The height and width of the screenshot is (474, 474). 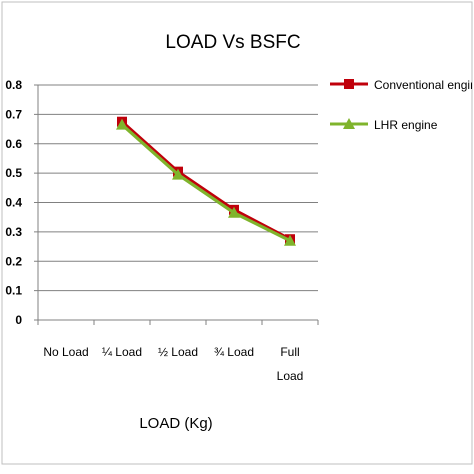 I want to click on x-tick-label: Full Load, so click(x=290, y=364).